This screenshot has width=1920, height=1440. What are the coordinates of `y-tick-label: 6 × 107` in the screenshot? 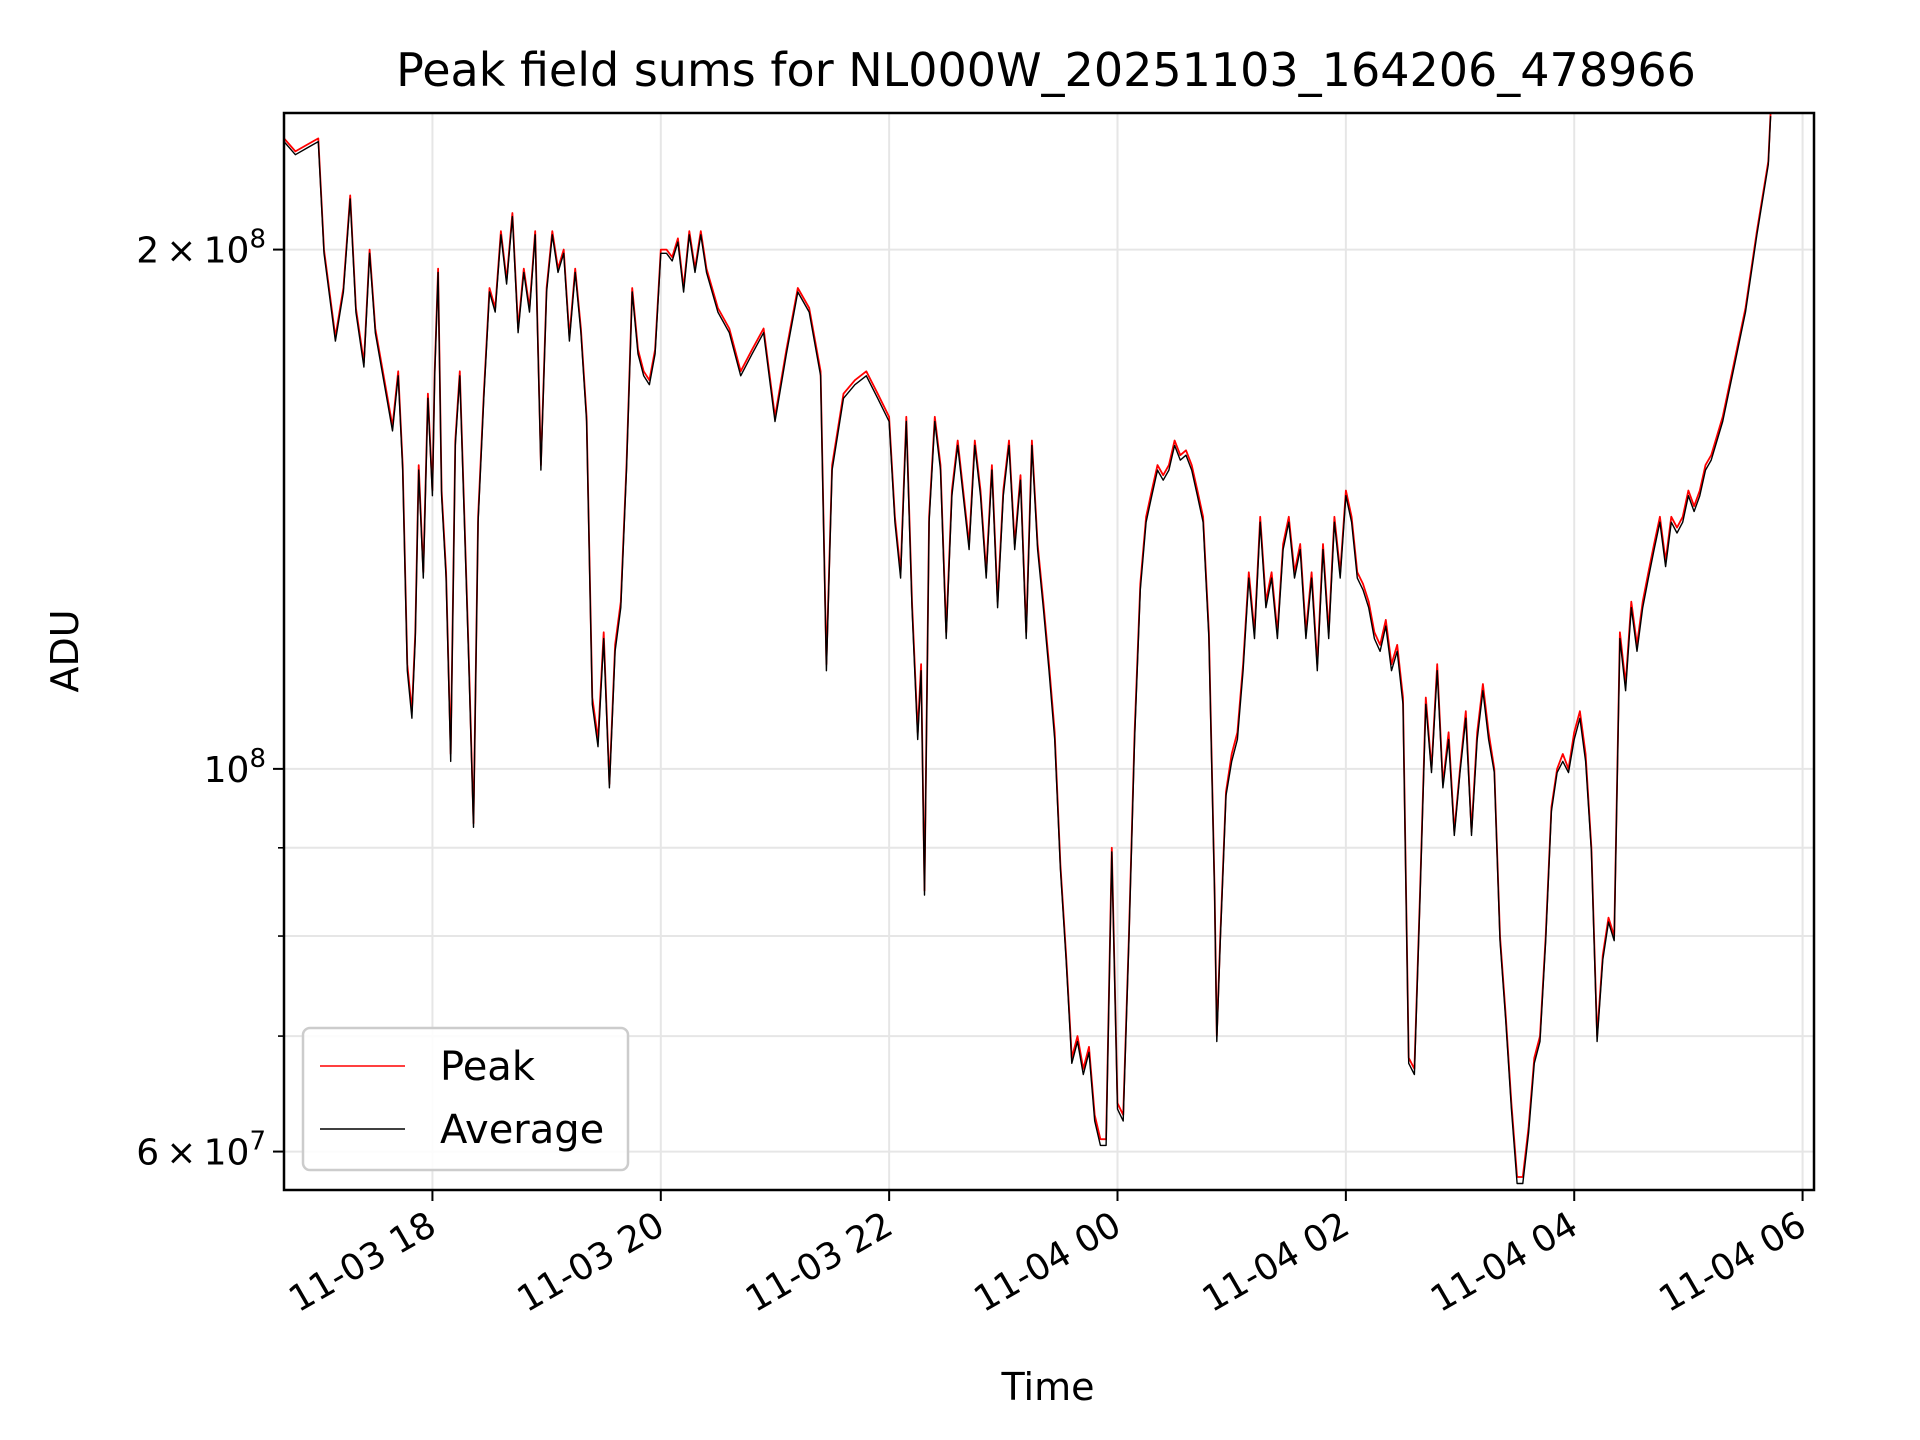 It's located at (201, 1150).